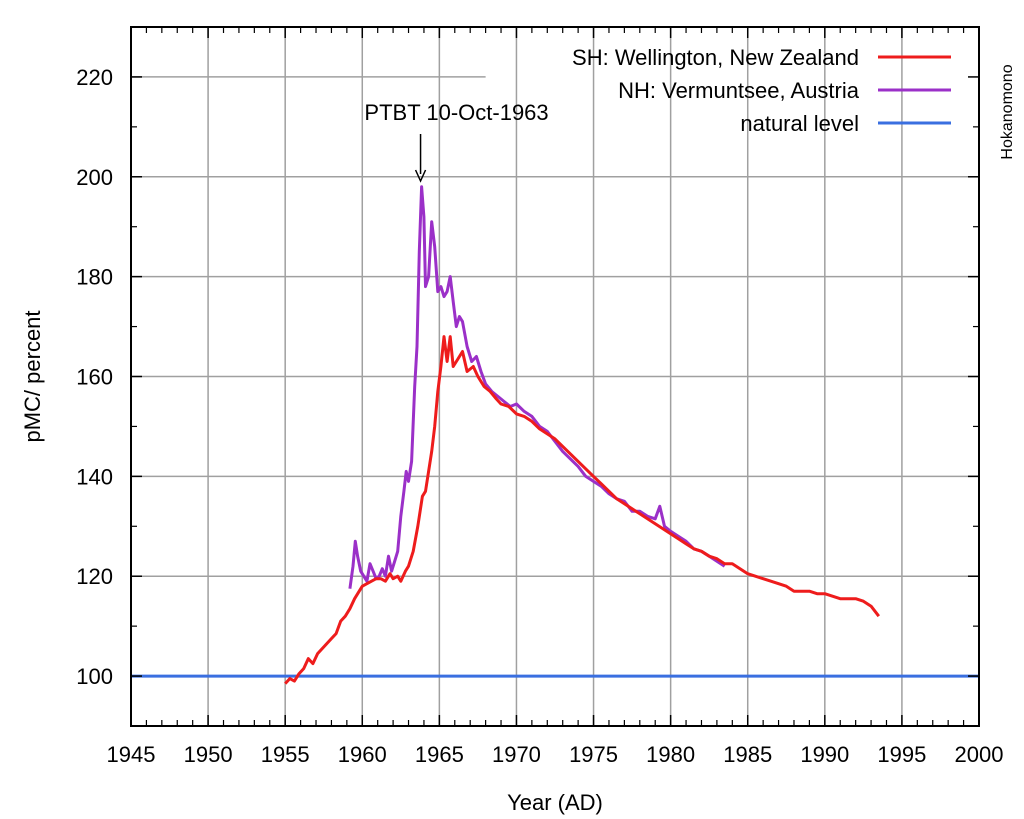  What do you see at coordinates (362, 754) in the screenshot?
I see `x-tick-label: 1960` at bounding box center [362, 754].